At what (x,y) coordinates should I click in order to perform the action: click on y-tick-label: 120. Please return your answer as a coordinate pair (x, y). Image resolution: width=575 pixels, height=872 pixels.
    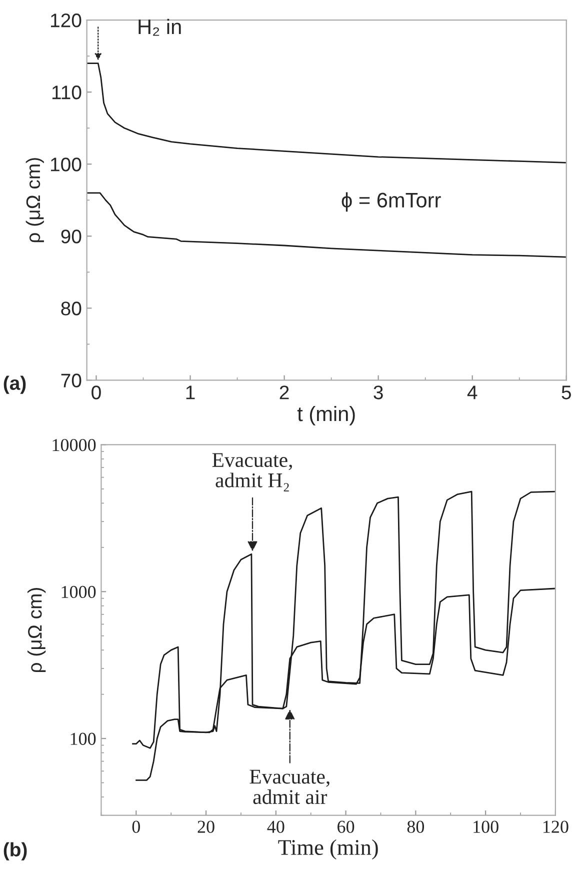
    Looking at the image, I should click on (66, 21).